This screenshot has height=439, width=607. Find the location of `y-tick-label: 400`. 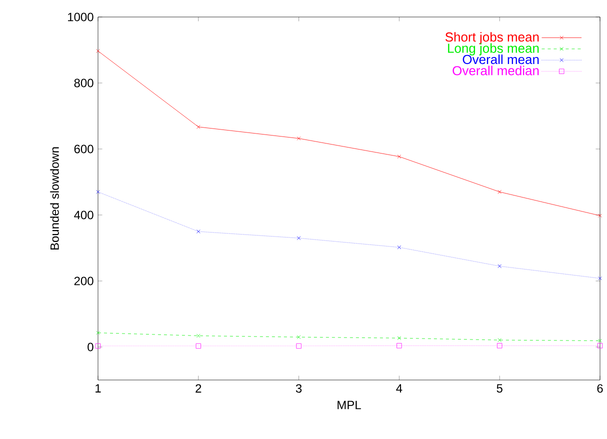

y-tick-label: 400 is located at coordinates (84, 215).